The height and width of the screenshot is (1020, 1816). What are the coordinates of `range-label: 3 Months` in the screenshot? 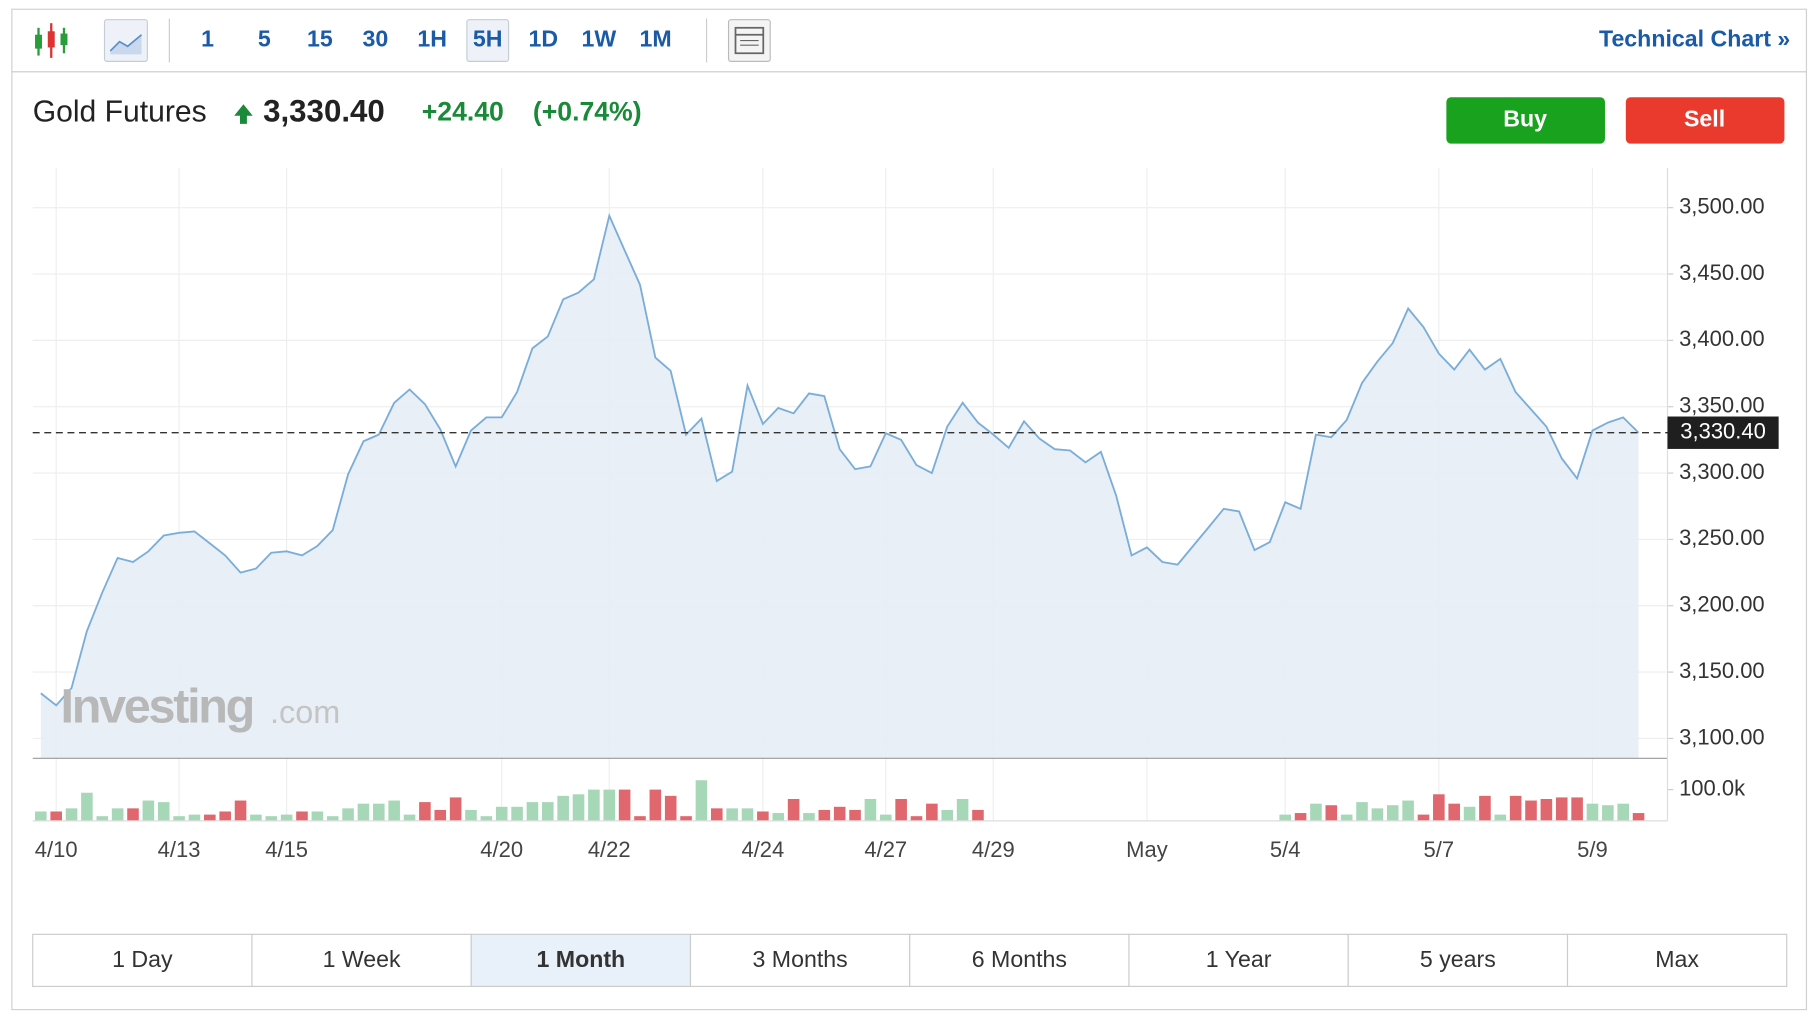 It's located at (800, 959).